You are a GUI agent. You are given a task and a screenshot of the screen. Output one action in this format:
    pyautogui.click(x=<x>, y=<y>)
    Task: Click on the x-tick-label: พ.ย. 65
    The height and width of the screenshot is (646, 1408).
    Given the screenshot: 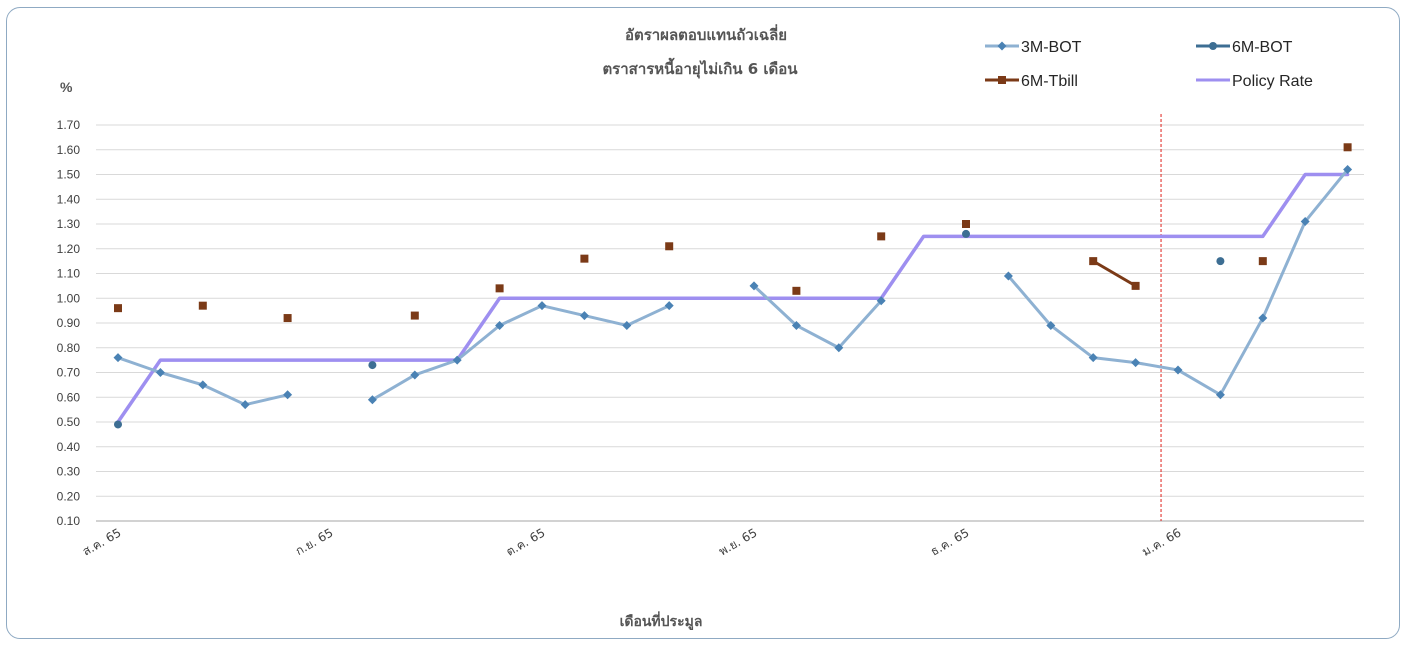 What is the action you would take?
    pyautogui.click(x=737, y=541)
    